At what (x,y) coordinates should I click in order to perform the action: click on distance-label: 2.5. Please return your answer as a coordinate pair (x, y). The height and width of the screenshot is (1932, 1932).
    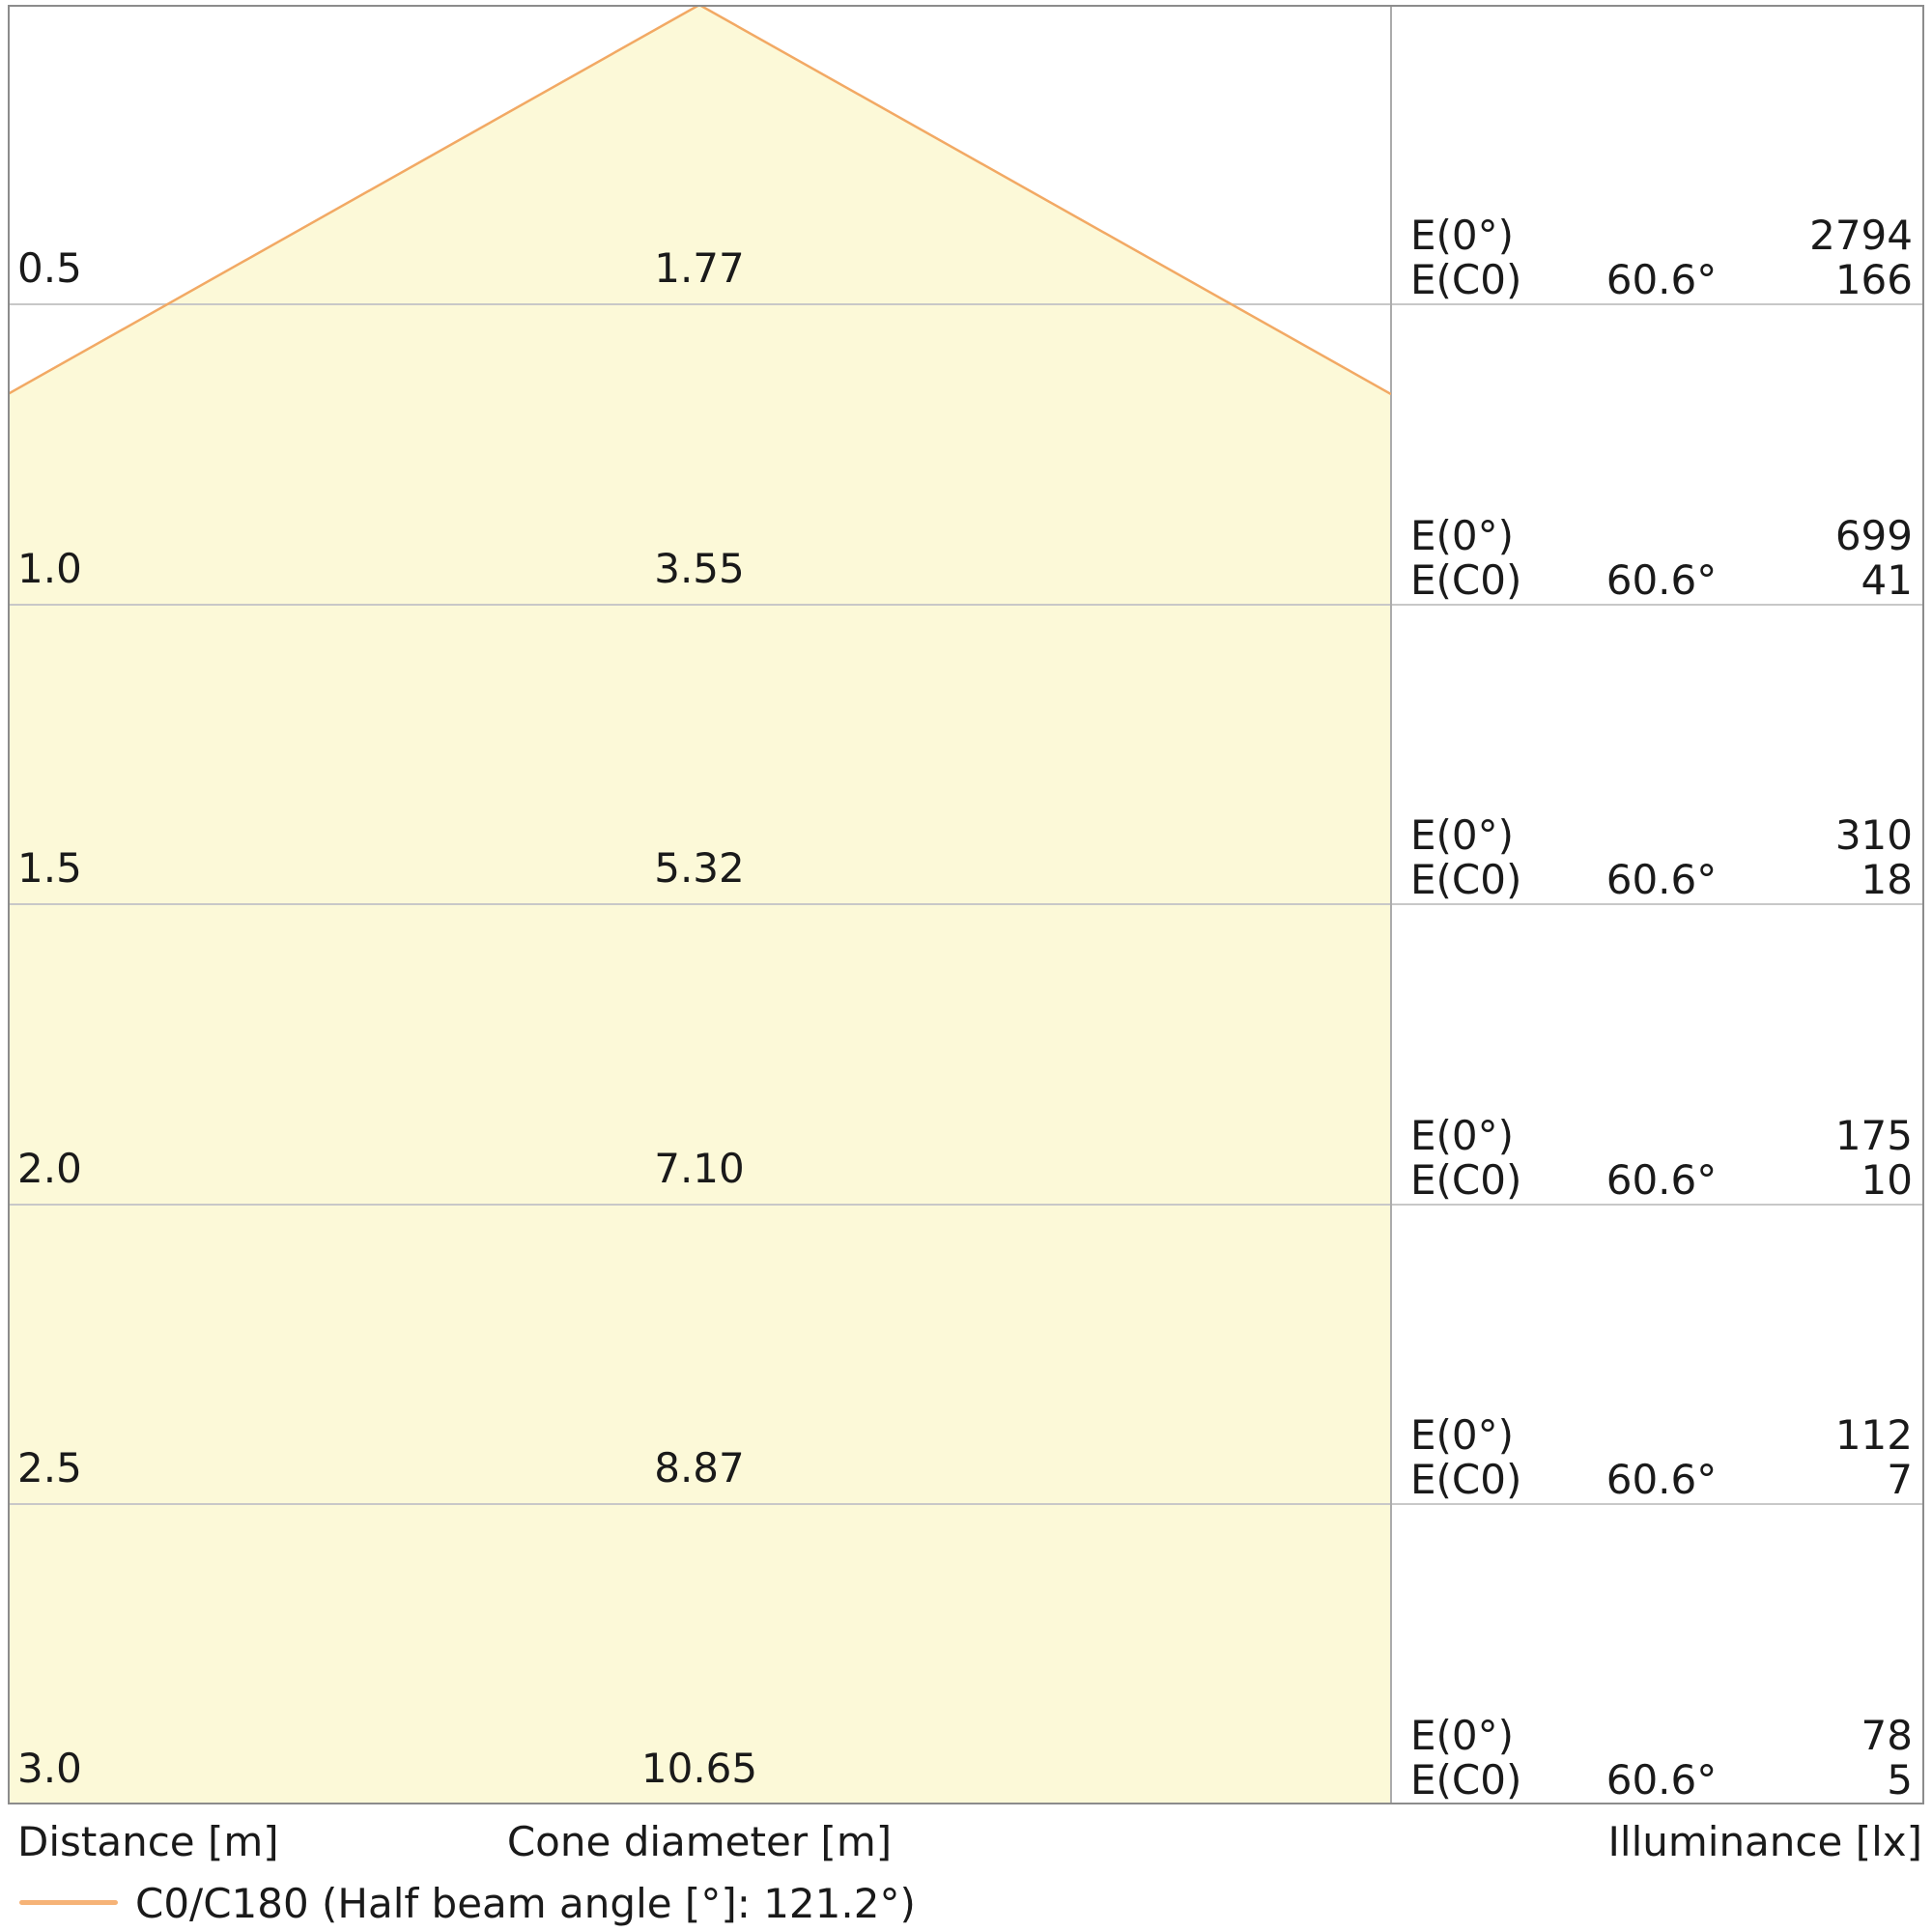
    Looking at the image, I should click on (49, 1468).